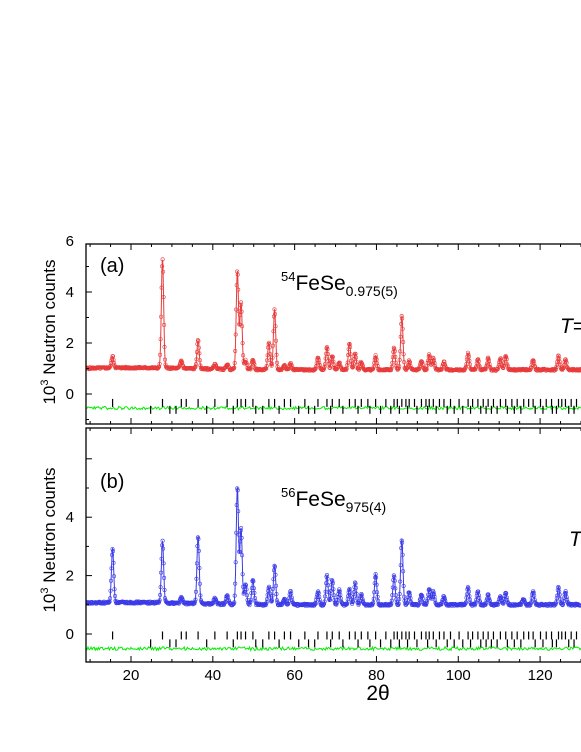 This screenshot has height=752, width=581. Describe the element at coordinates (294, 675) in the screenshot. I see `x-tick-label: 60` at that location.